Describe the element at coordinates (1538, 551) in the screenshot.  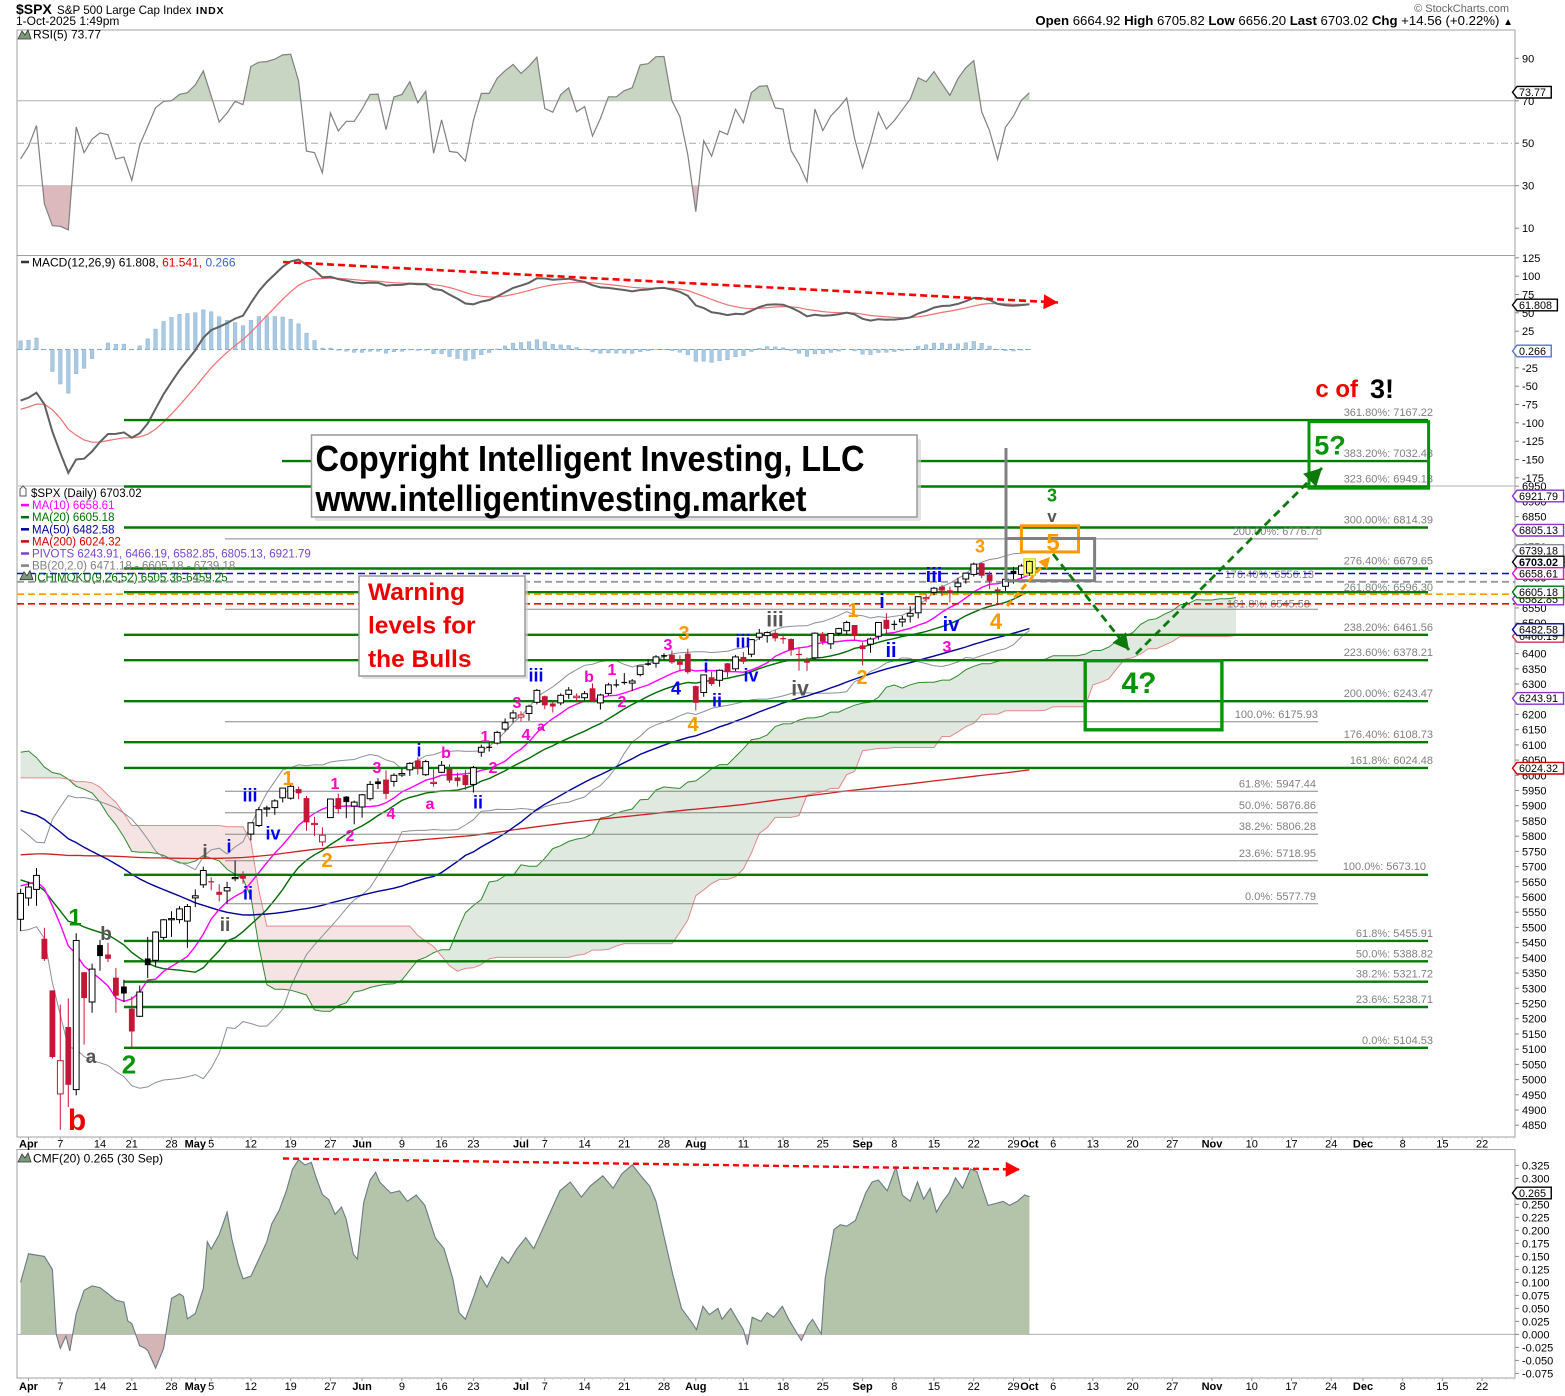
I see `svg-text: 6739.18` at that location.